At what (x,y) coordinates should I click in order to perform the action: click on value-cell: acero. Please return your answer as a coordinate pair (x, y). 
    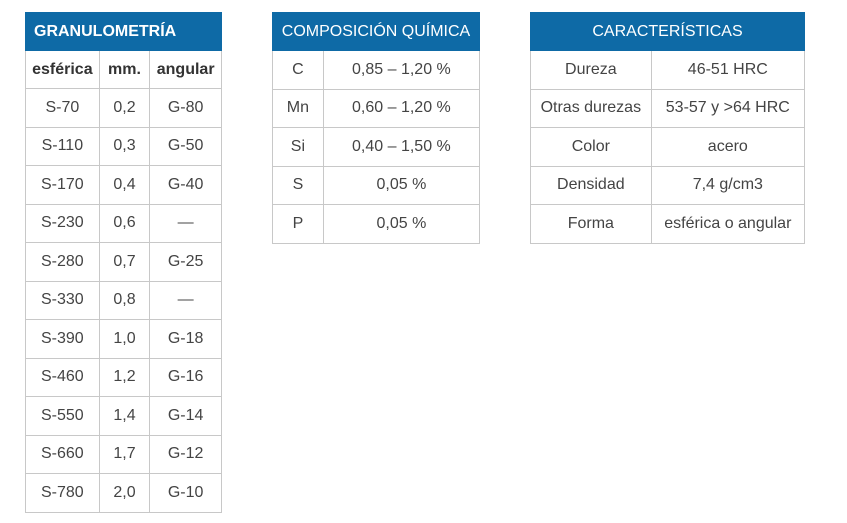
    Looking at the image, I should click on (728, 147).